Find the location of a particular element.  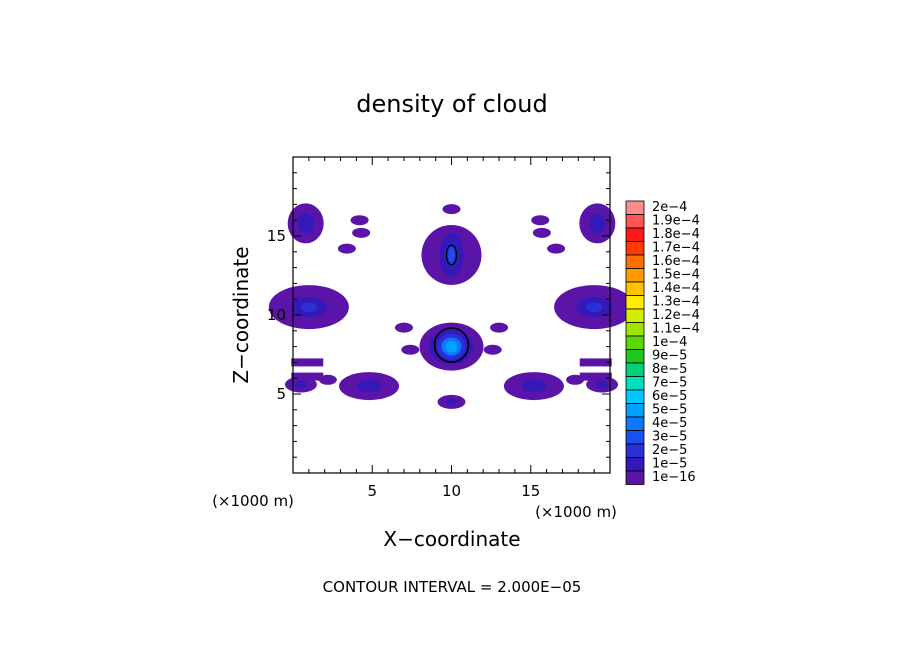

colorbar-label: 2e−4 is located at coordinates (669, 207).